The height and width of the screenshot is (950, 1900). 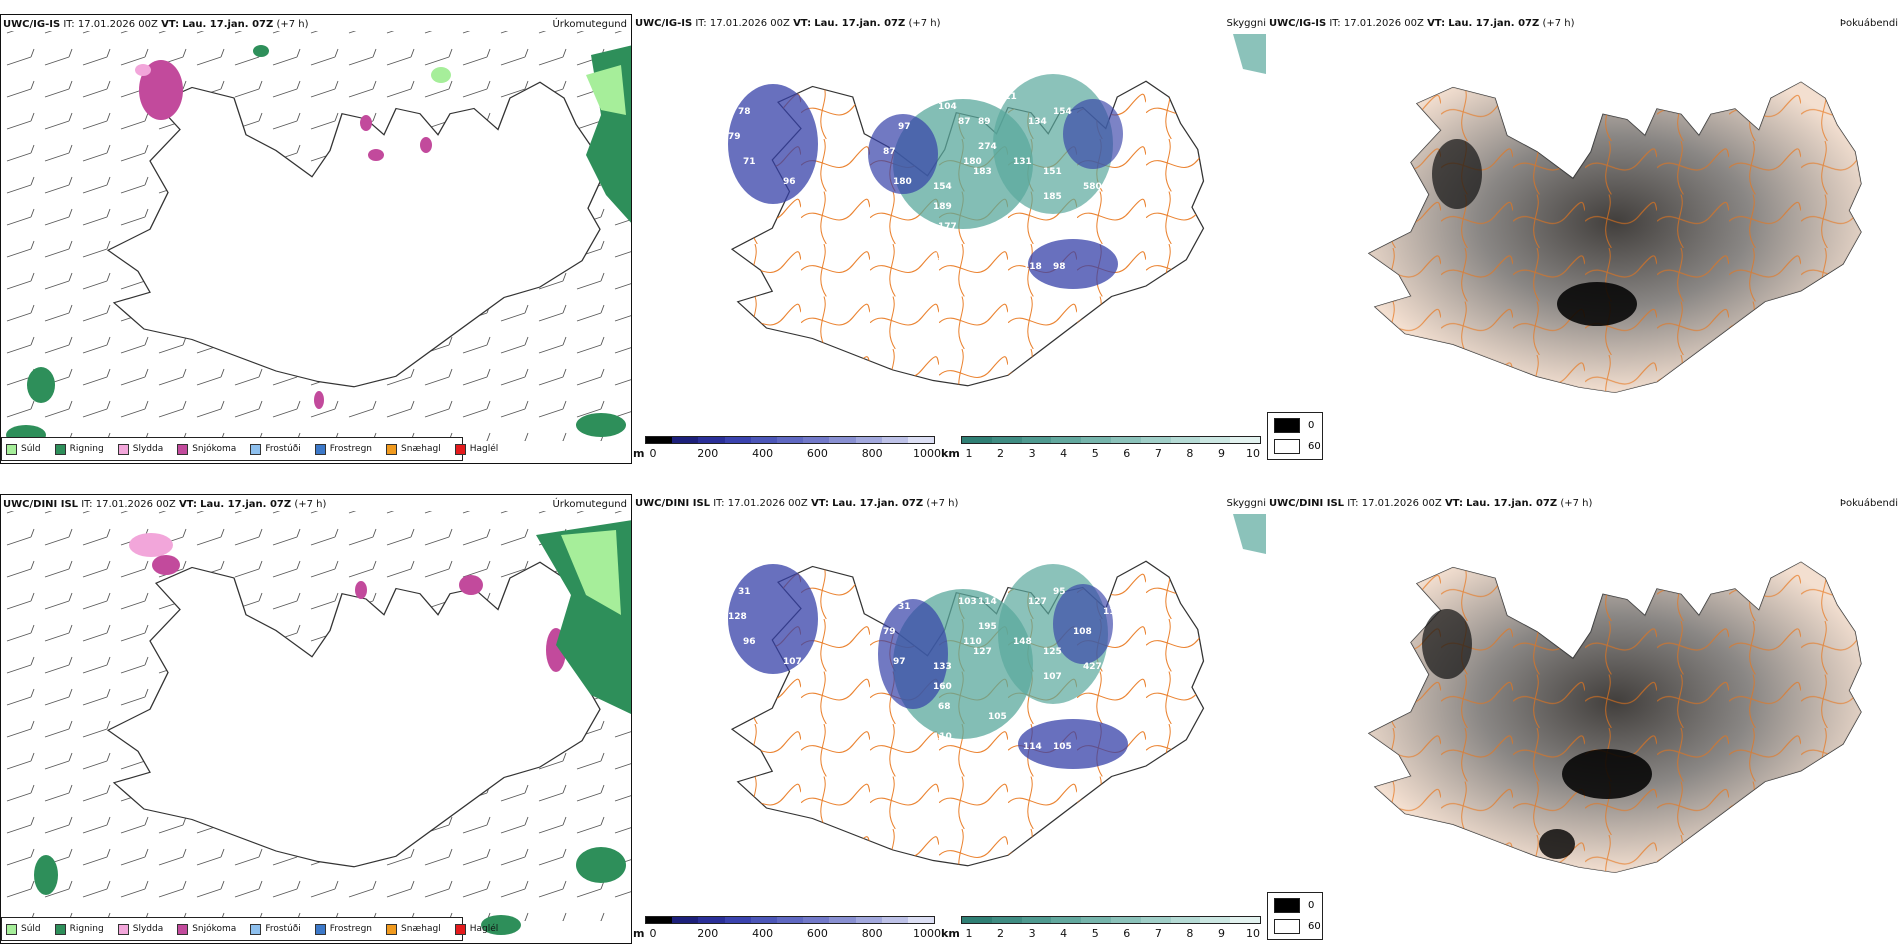 I want to click on fog-legend-top: 0 60, so click(x=1295, y=436).